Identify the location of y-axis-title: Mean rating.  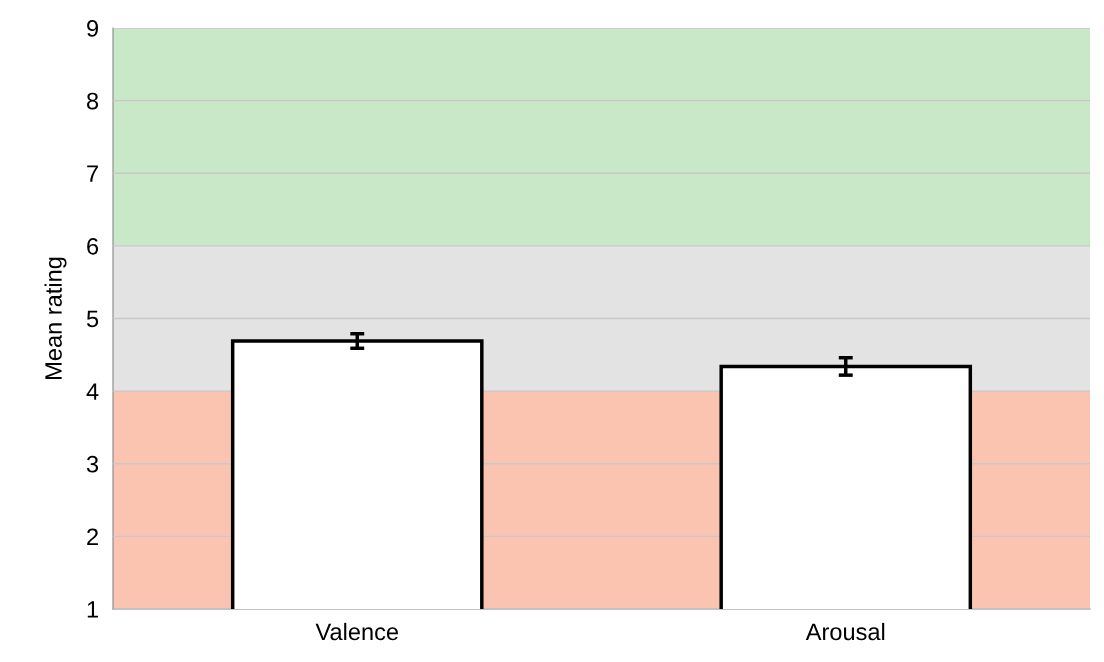
(55, 318).